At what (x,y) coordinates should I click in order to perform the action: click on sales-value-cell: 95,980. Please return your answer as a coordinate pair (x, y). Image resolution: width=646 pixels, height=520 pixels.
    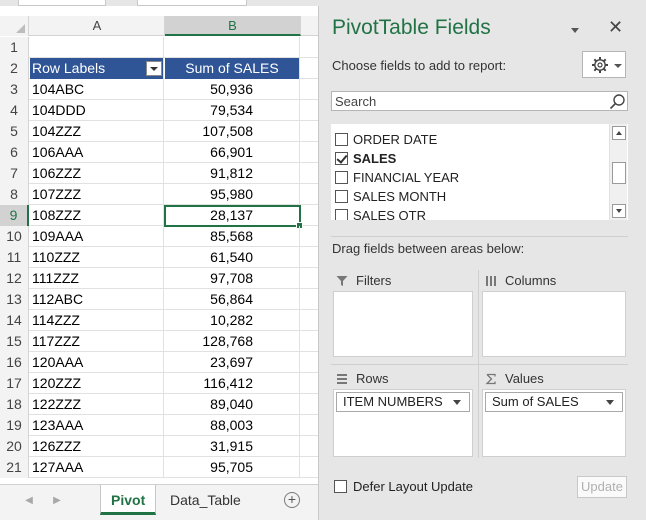
    Looking at the image, I should click on (232, 194).